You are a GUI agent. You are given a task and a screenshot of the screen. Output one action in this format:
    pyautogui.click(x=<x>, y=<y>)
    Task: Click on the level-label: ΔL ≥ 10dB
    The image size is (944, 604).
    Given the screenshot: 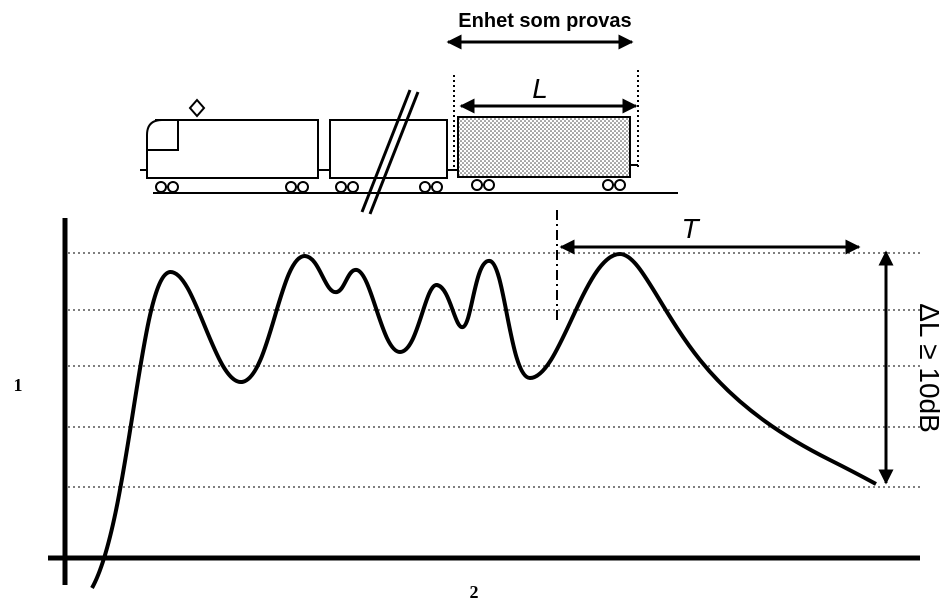 What is the action you would take?
    pyautogui.click(x=929, y=368)
    